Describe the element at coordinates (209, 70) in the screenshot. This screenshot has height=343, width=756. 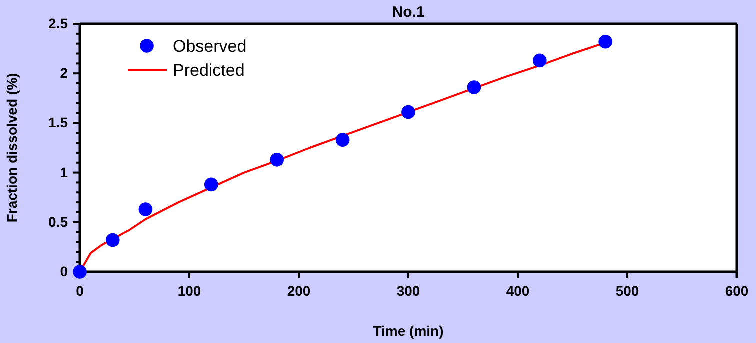
I see `legend-label: Predicted` at that location.